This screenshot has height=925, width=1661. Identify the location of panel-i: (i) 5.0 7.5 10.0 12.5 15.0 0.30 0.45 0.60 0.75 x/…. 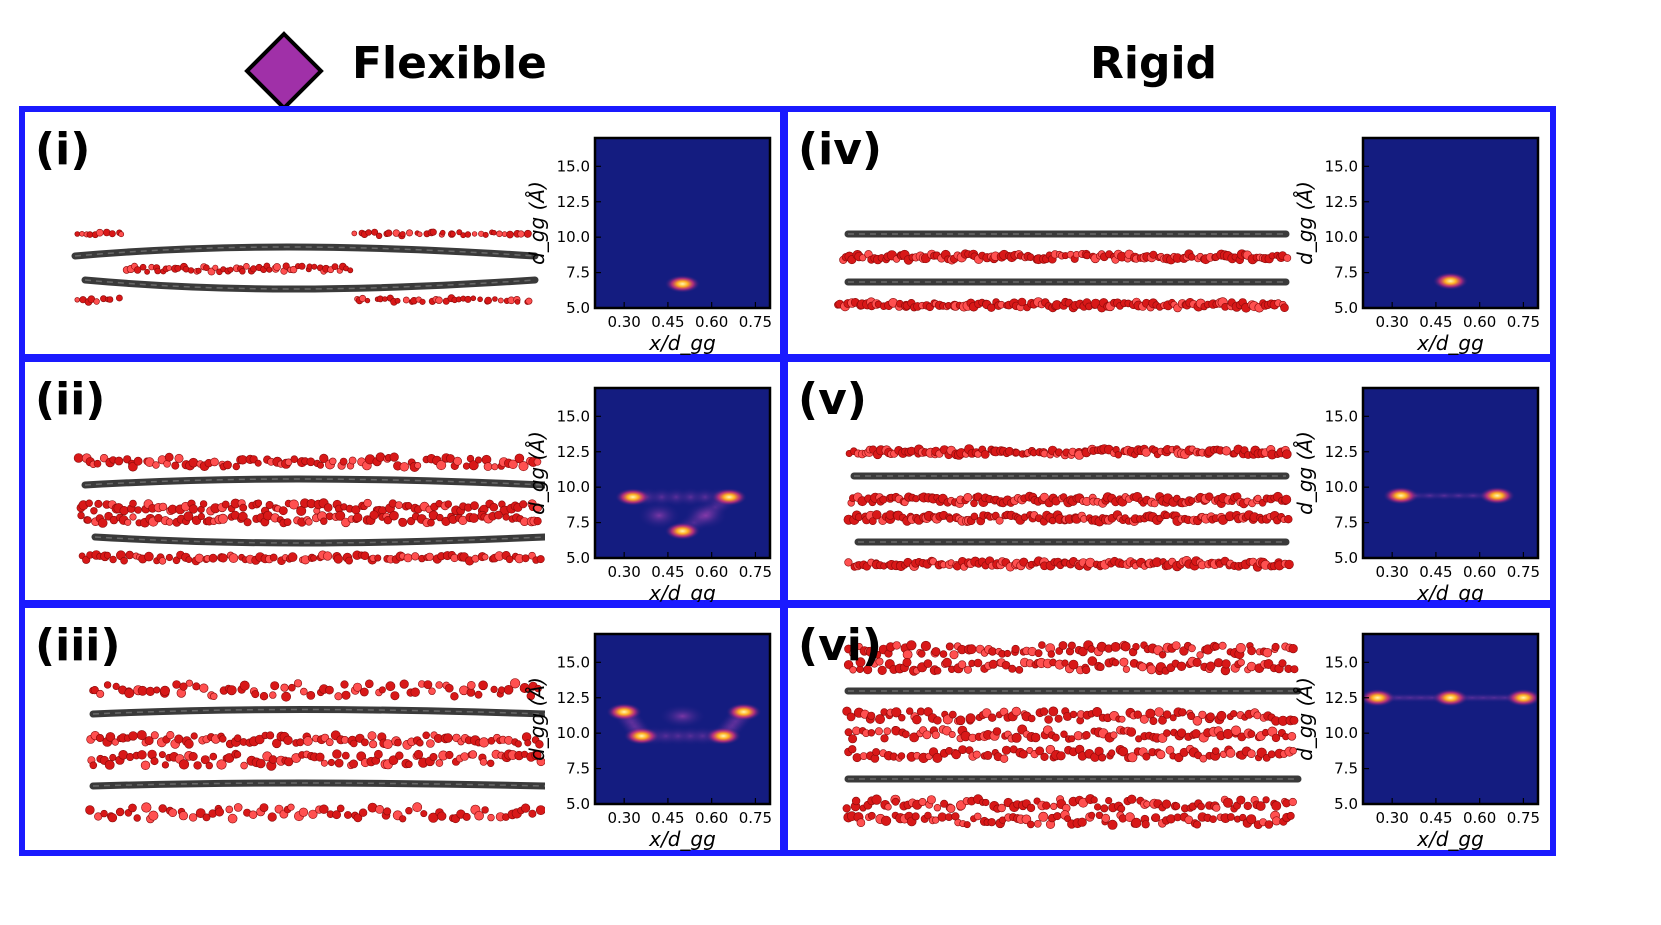
(402, 233).